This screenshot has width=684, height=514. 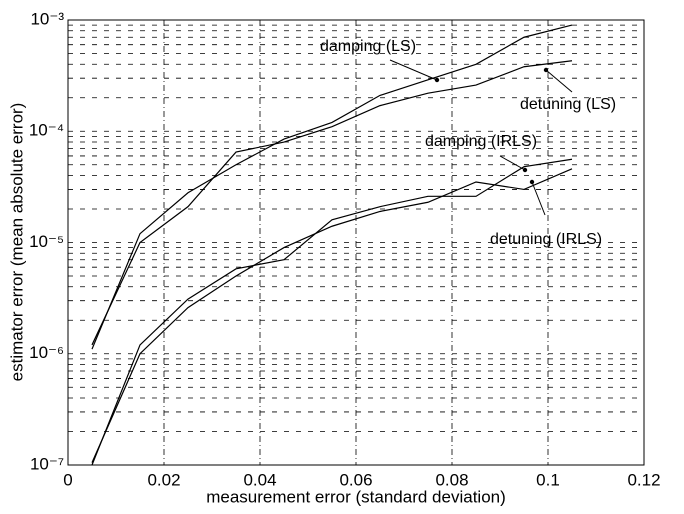 What do you see at coordinates (46, 241) in the screenshot?
I see `y-tick-label: 10⁻⁵` at bounding box center [46, 241].